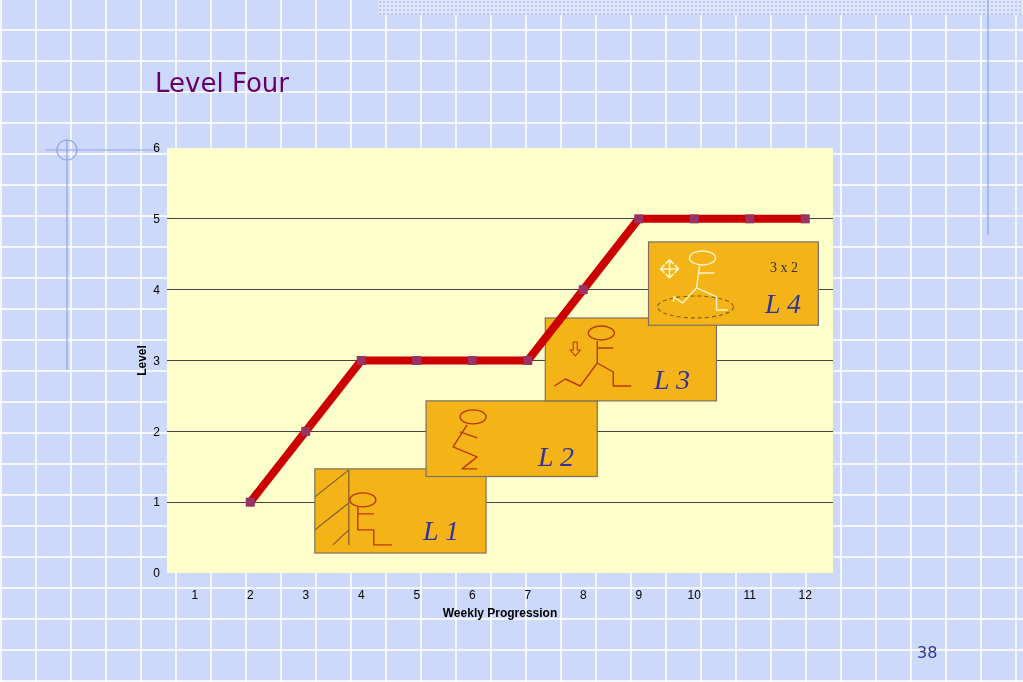 This screenshot has width=1023, height=682. Describe the element at coordinates (417, 595) in the screenshot. I see `x-tick-label: 5` at that location.